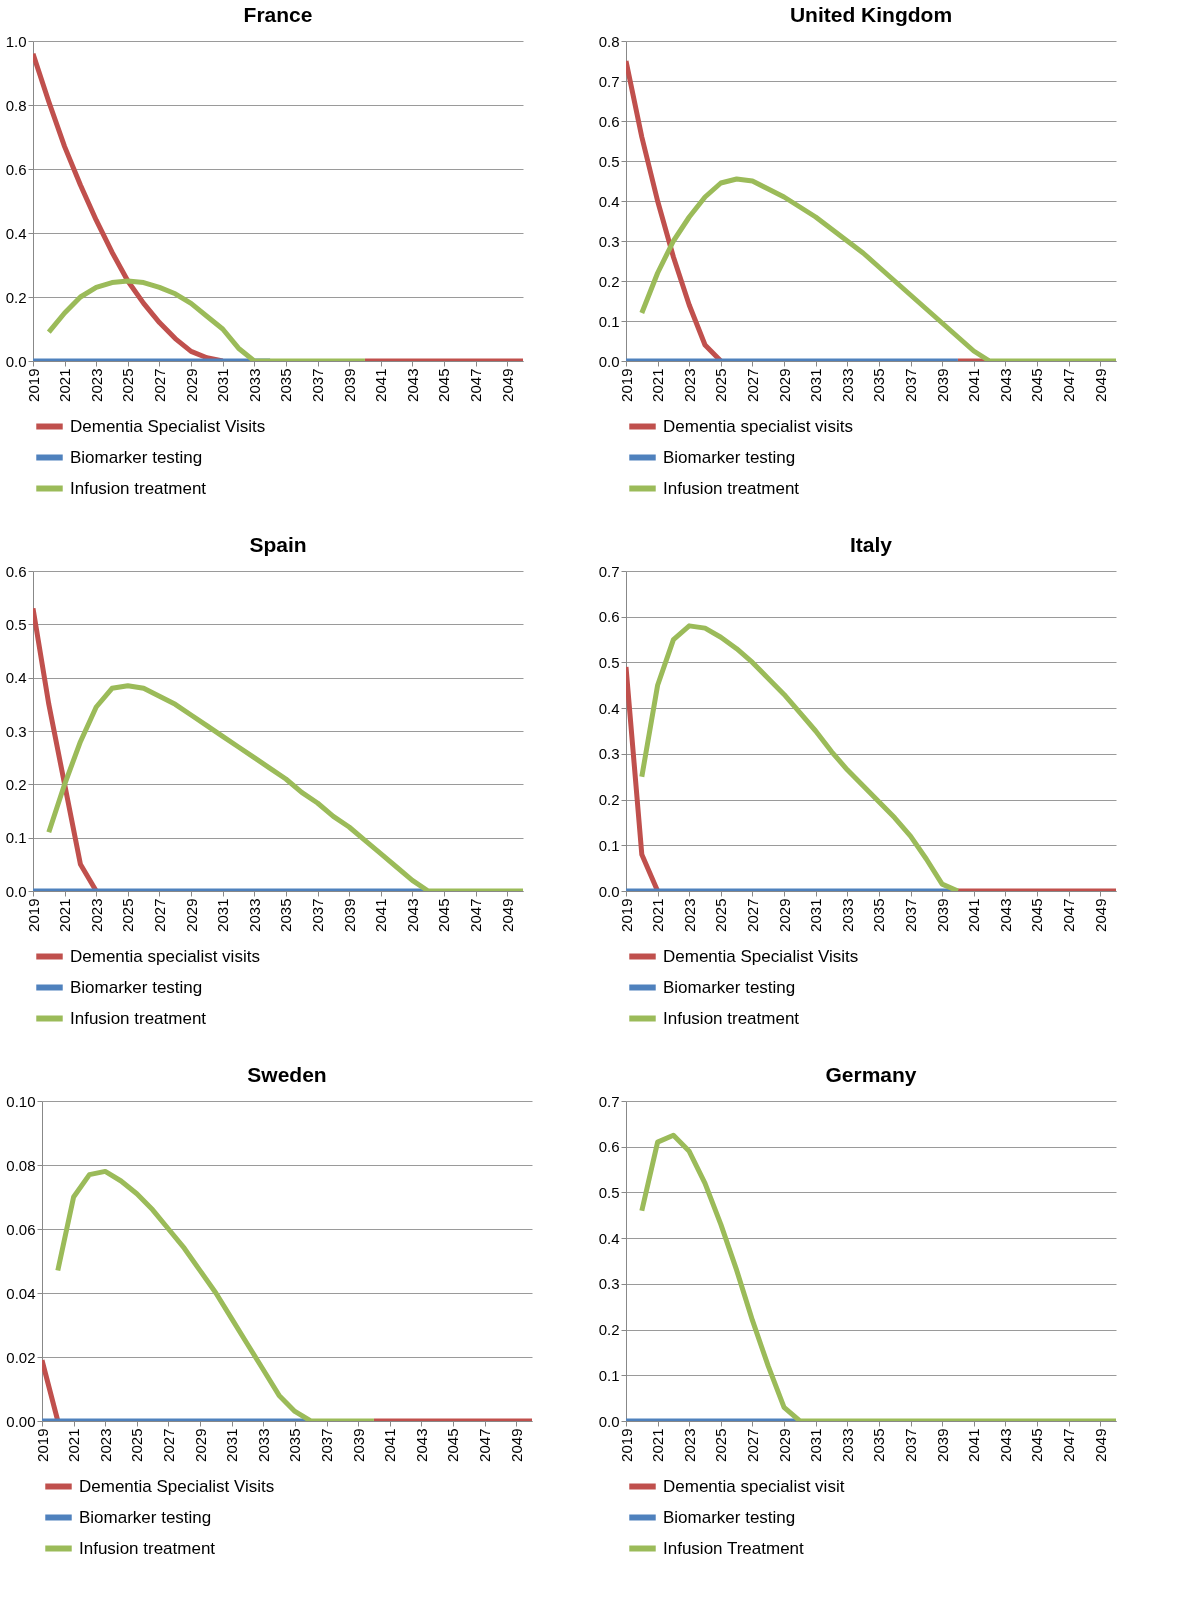  Describe the element at coordinates (278, 14) in the screenshot. I see `chart-title: France` at that location.